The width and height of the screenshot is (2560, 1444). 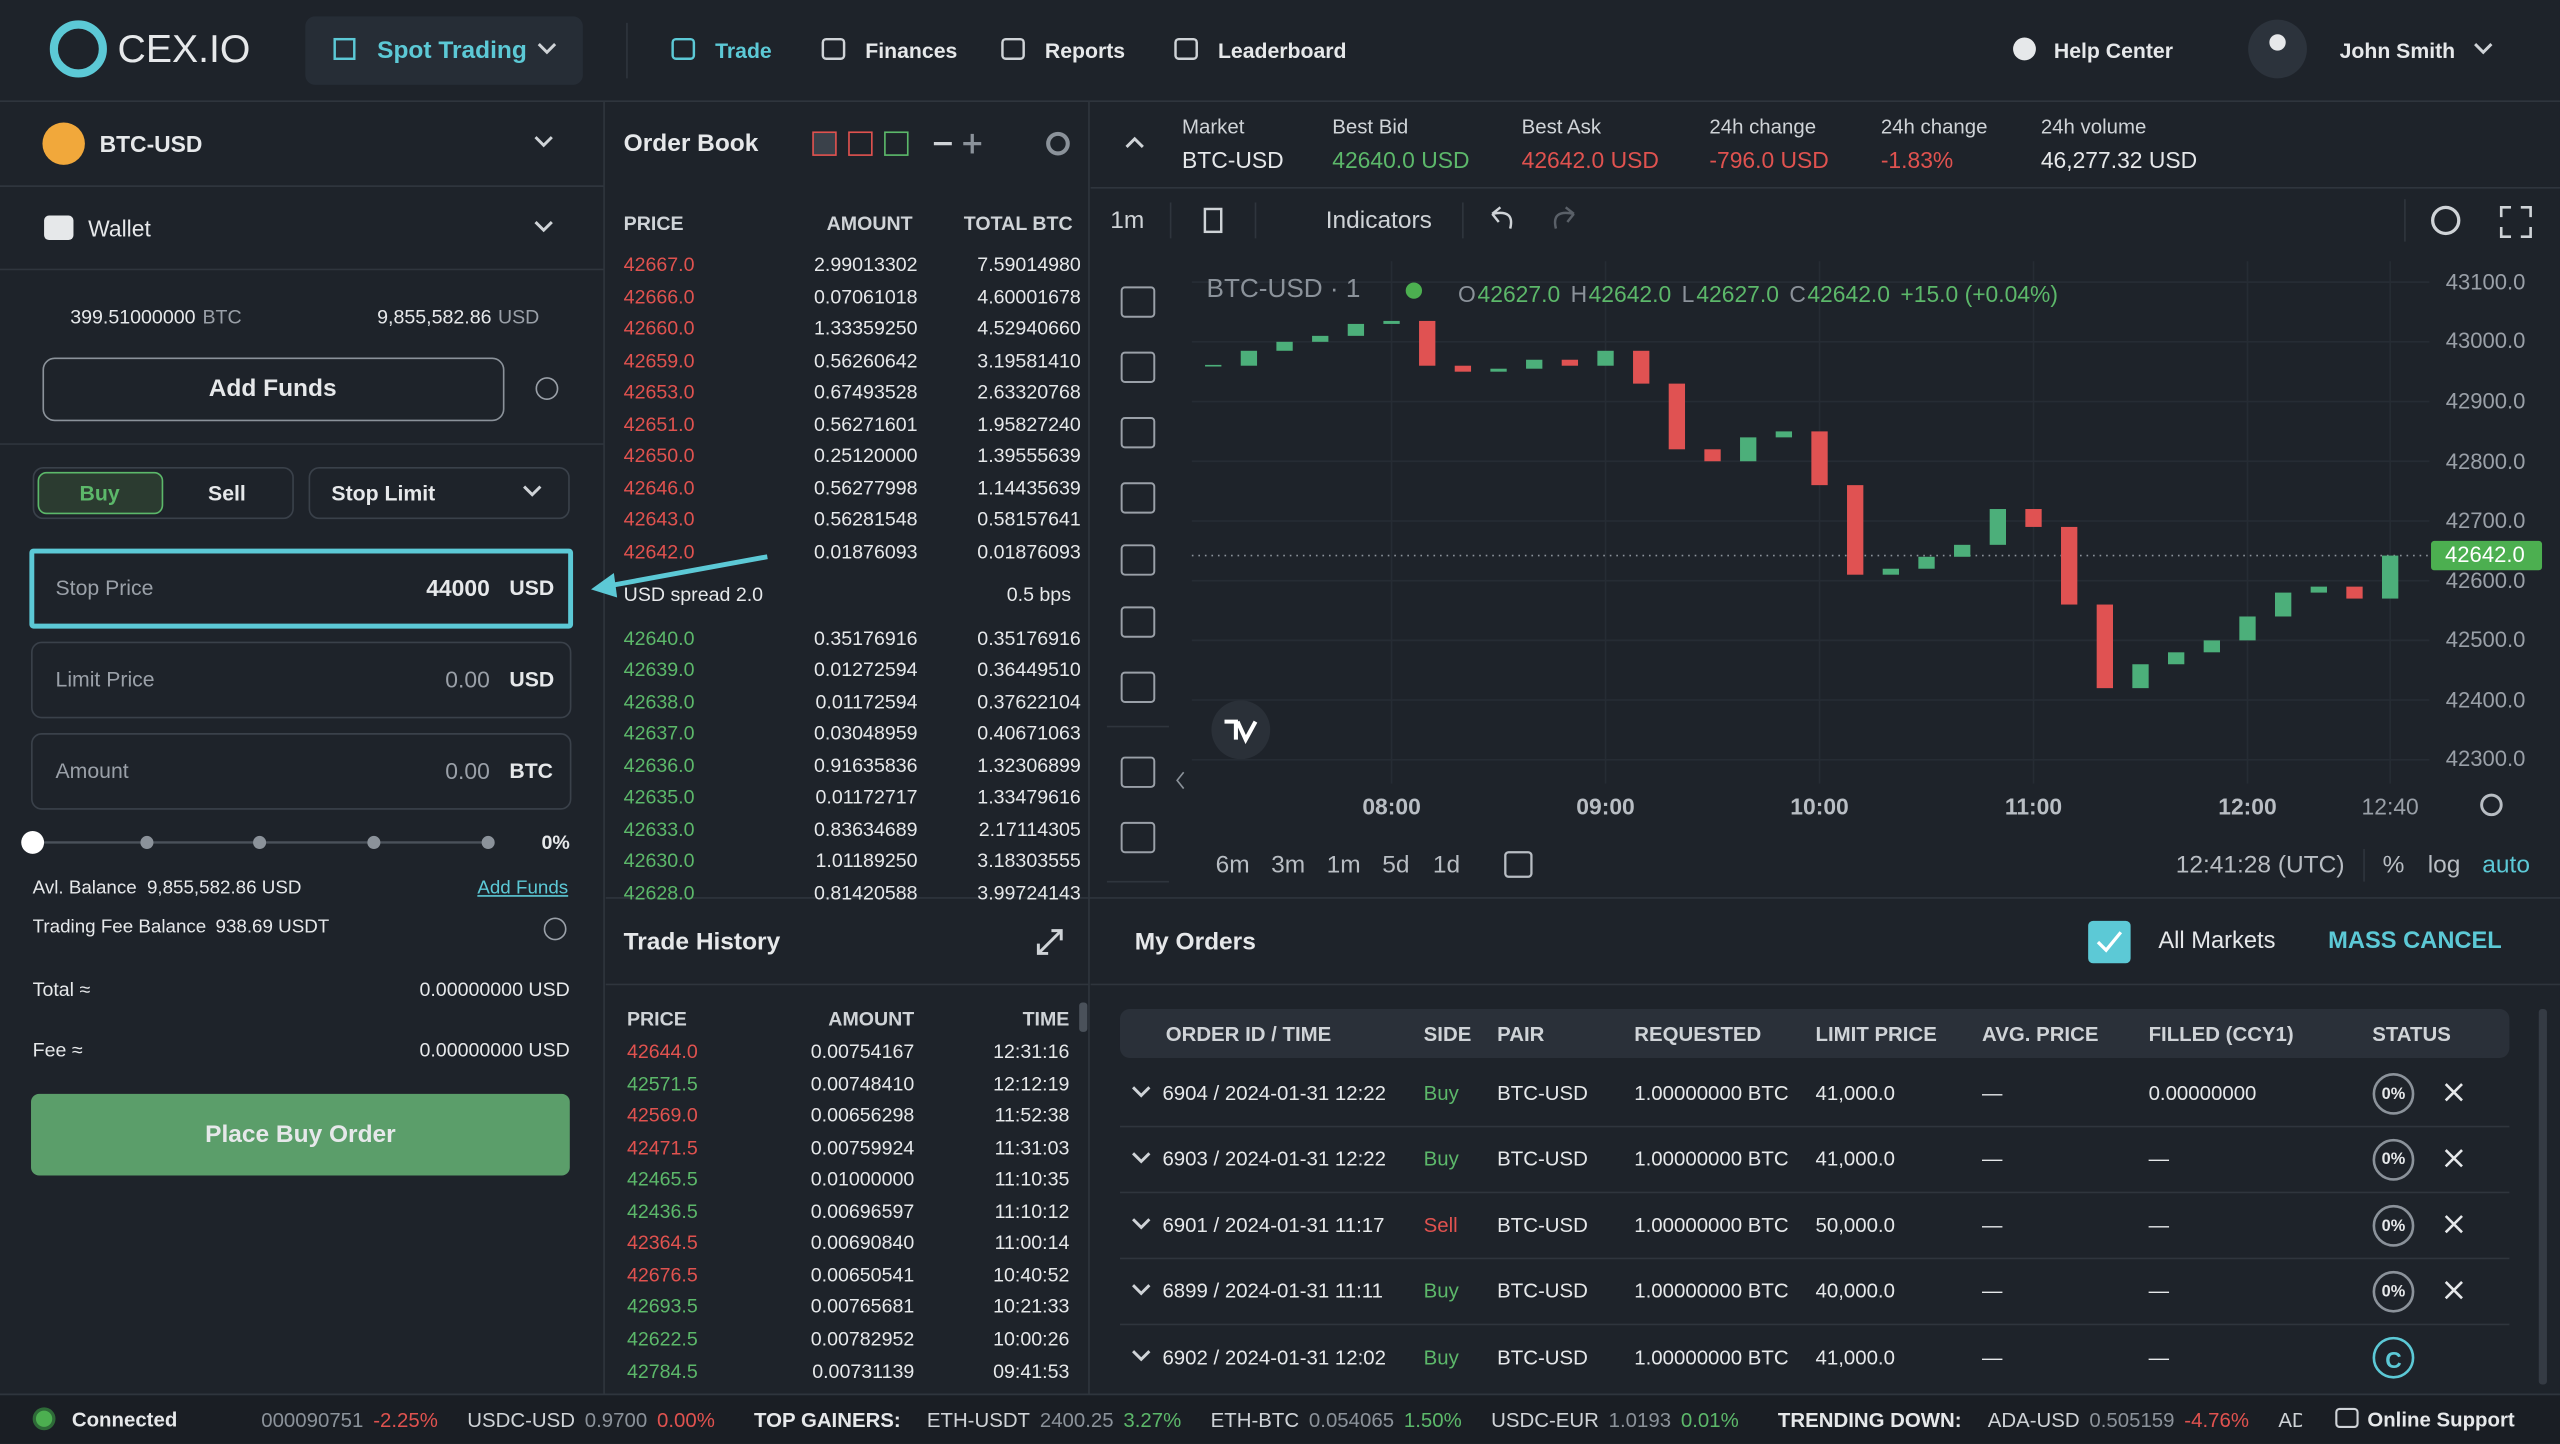 What do you see at coordinates (1343, 865) in the screenshot?
I see `range-button: 1m` at bounding box center [1343, 865].